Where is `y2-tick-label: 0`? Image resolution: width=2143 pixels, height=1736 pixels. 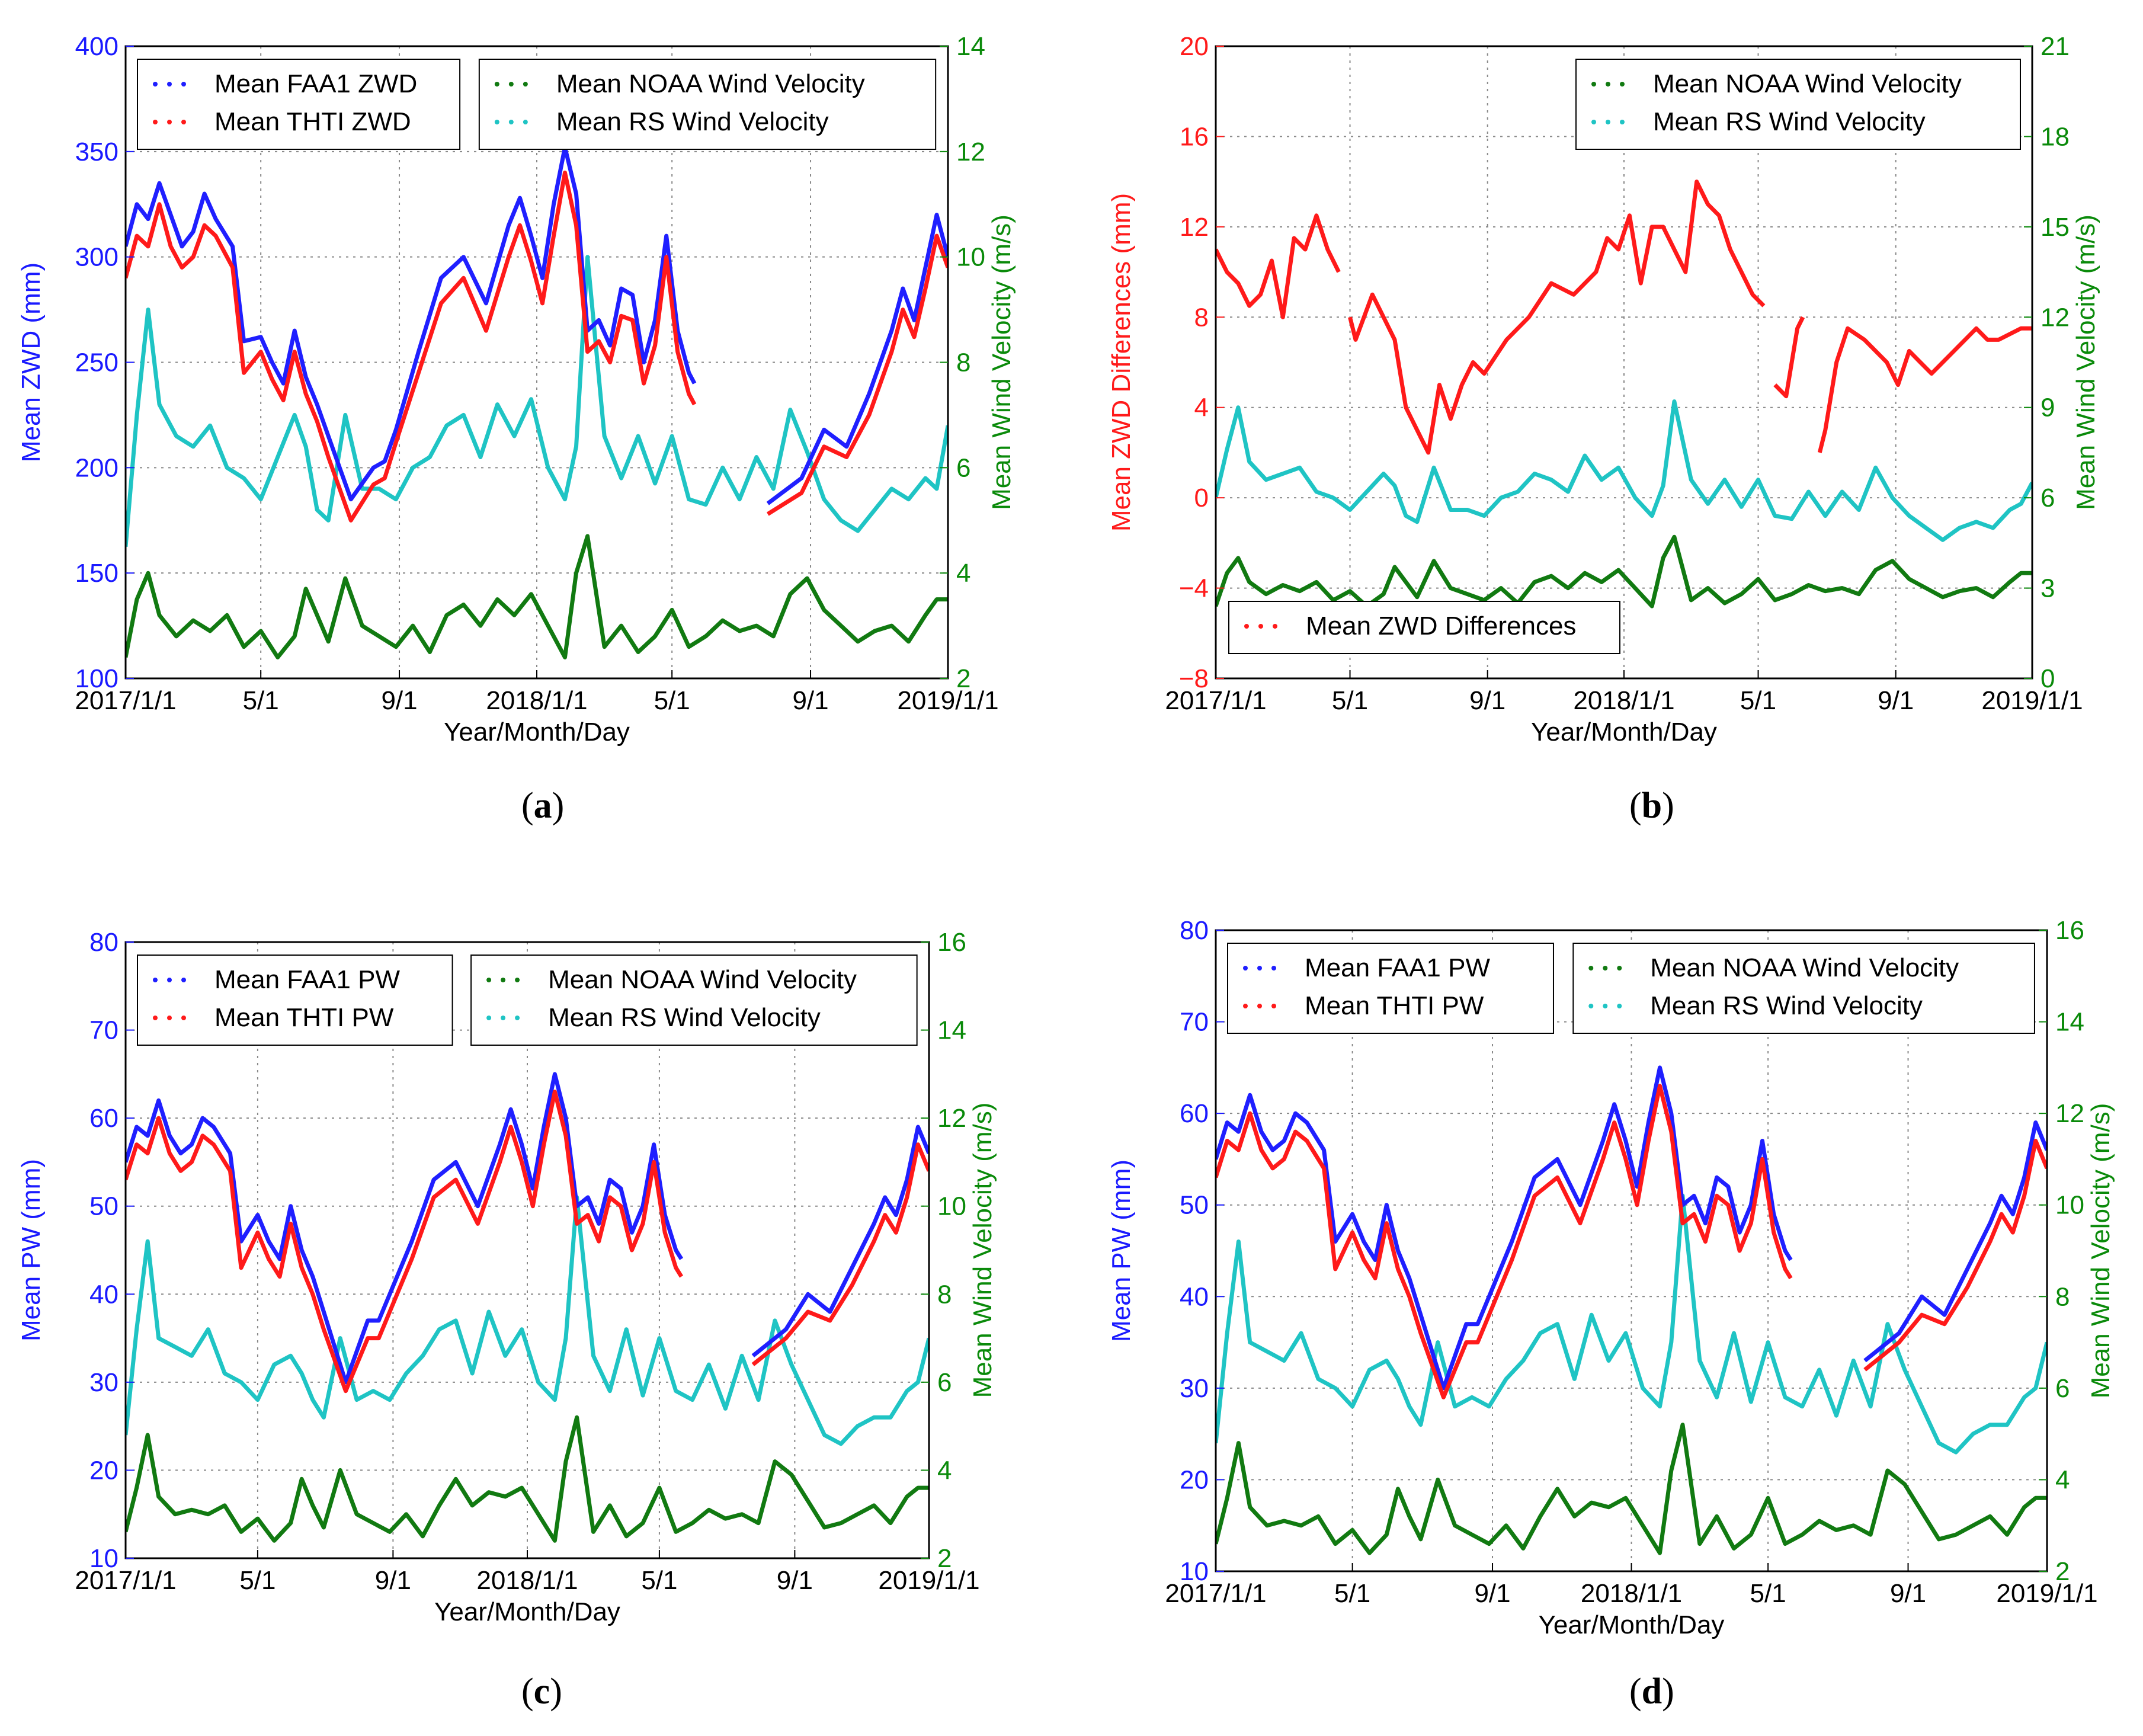 y2-tick-label: 0 is located at coordinates (2048, 678).